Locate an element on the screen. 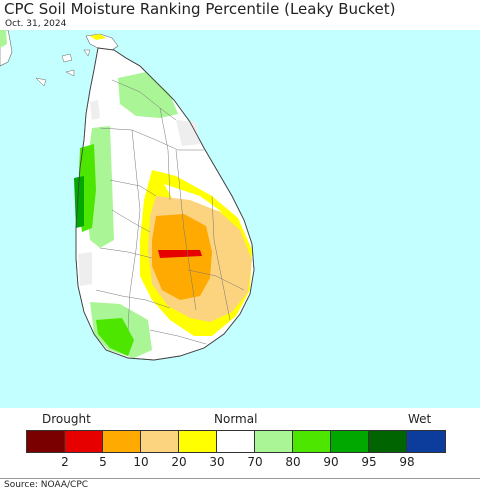  islands is located at coordinates (63, 68).